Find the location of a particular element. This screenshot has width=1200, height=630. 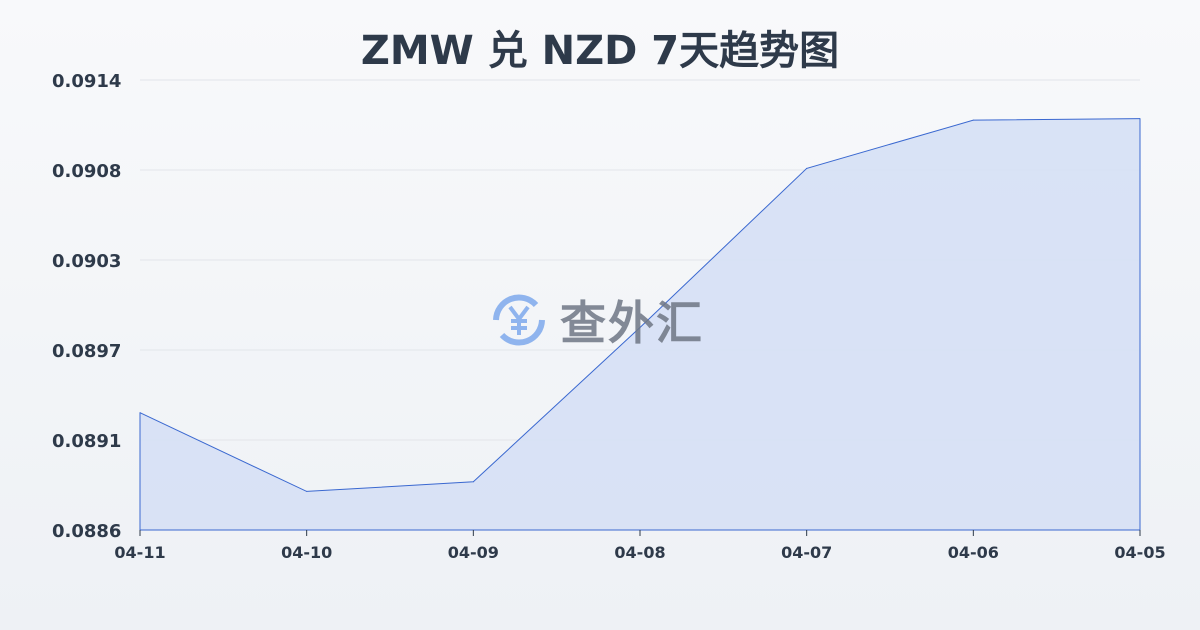

y-tick-label: 0.0897 is located at coordinates (86, 351).